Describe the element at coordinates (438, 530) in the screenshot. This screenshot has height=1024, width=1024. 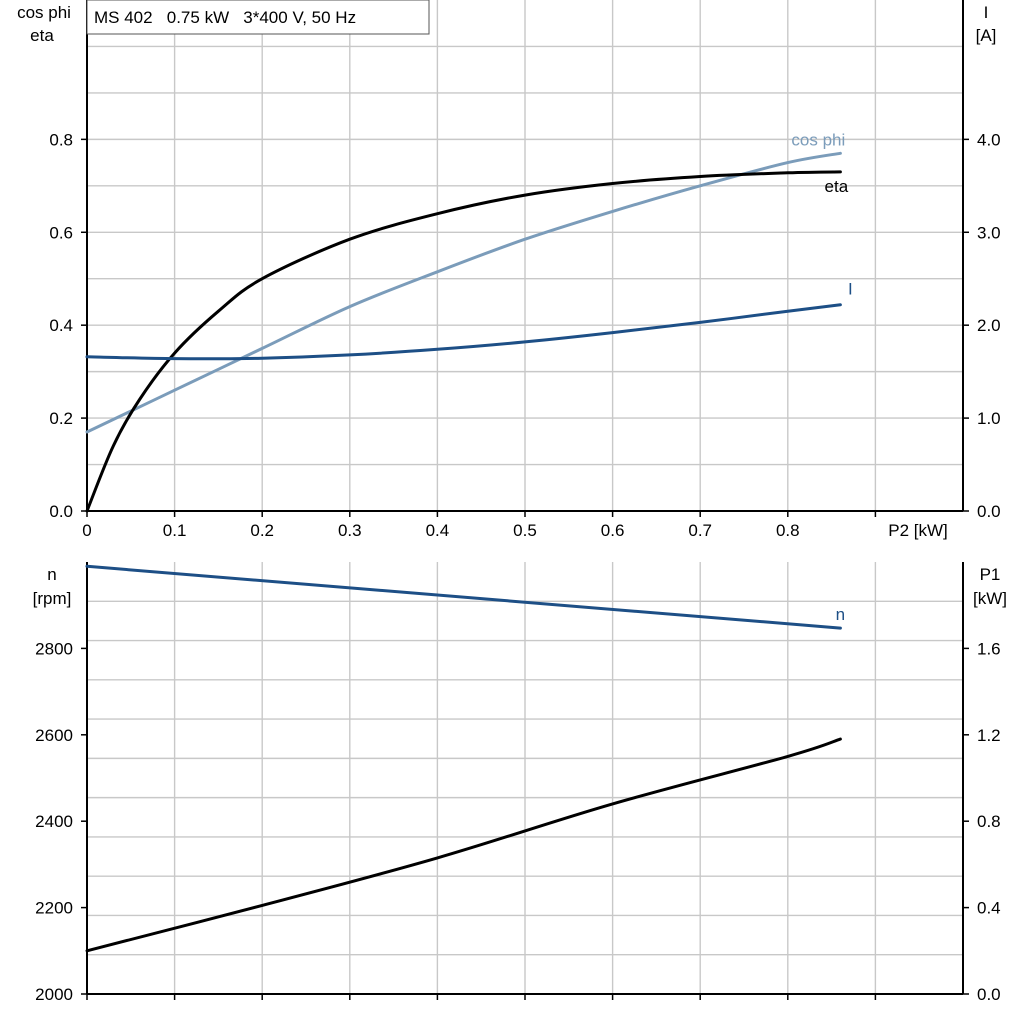
I see `x-tick-label: 0.4` at that location.